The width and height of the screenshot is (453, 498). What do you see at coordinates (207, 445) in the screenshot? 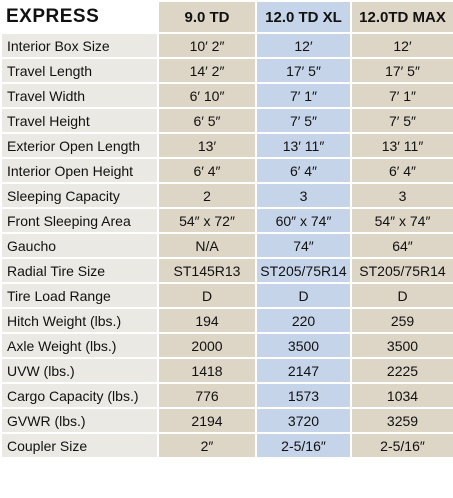
I see `cell: 2″` at bounding box center [207, 445].